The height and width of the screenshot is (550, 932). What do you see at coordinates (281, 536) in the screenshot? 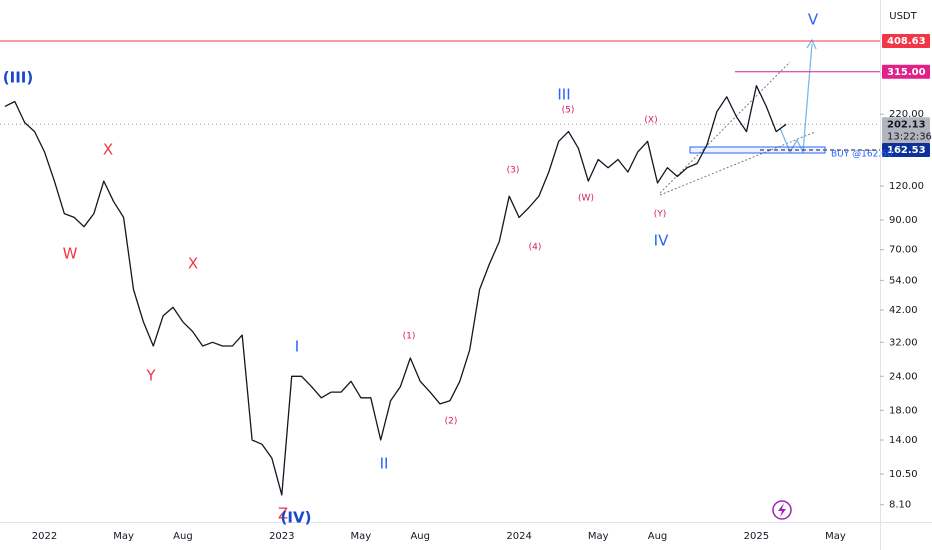
I see `x-tick-label: 2023` at bounding box center [281, 536].